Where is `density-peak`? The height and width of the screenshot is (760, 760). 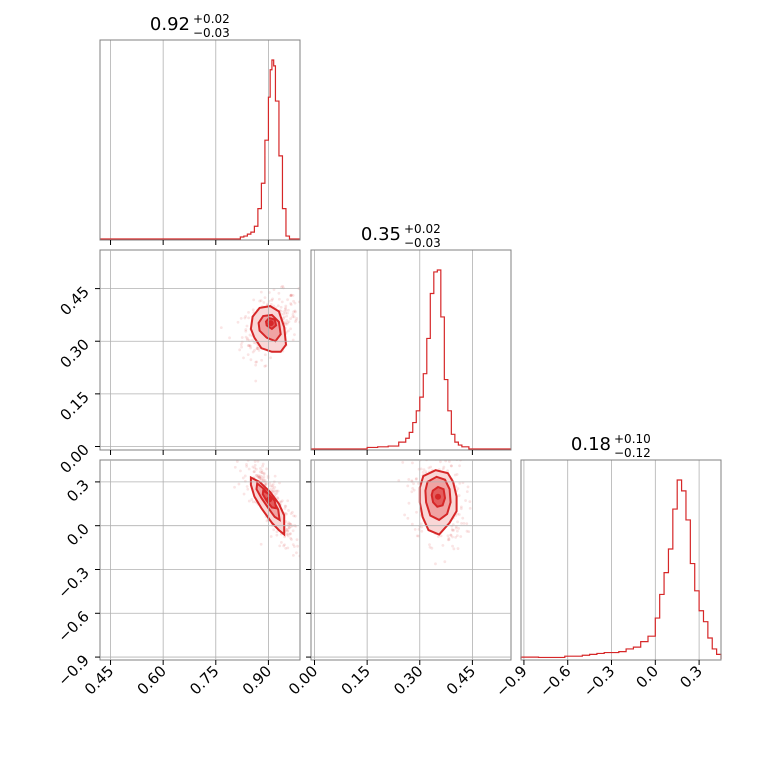 density-peak is located at coordinates (438, 496).